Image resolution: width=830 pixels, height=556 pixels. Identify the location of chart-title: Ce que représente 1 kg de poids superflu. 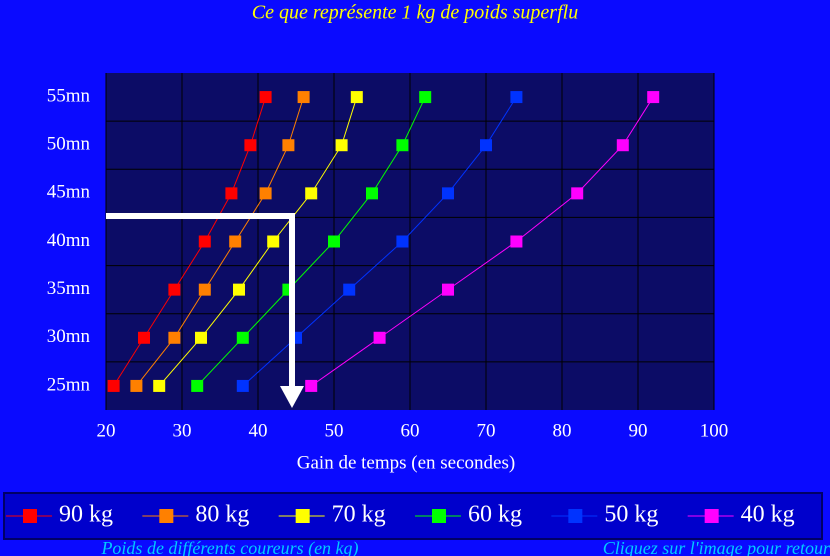
(415, 13).